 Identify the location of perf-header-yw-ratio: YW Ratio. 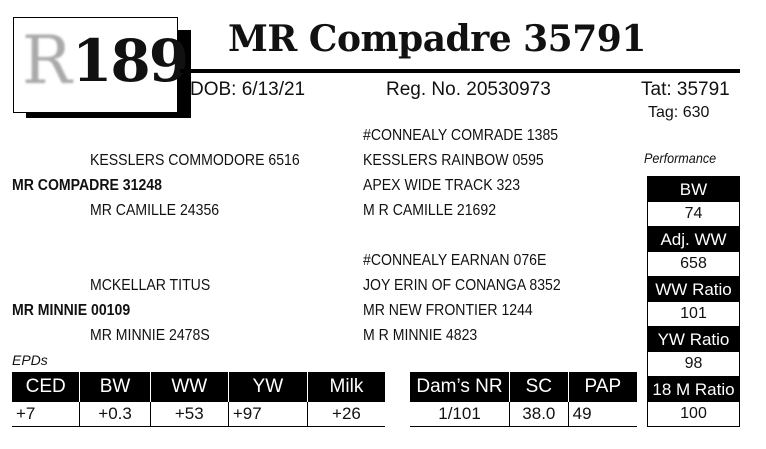
(693, 339).